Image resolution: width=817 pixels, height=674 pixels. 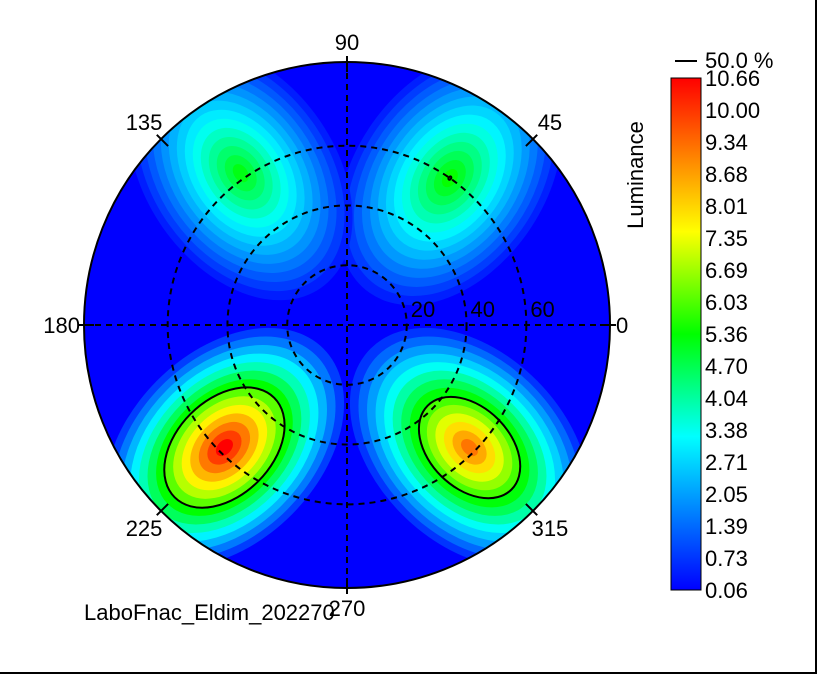 I want to click on colorbar-tick: 9.34, so click(x=726, y=142).